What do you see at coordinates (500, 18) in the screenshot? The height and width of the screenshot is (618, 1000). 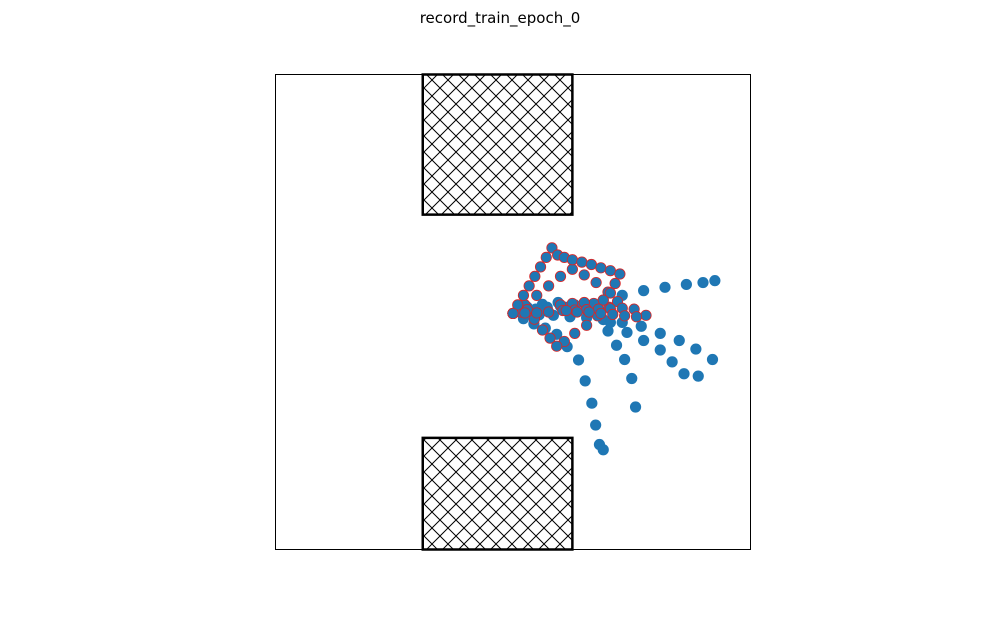 I see `chart-title: record_train_epoch_0` at bounding box center [500, 18].